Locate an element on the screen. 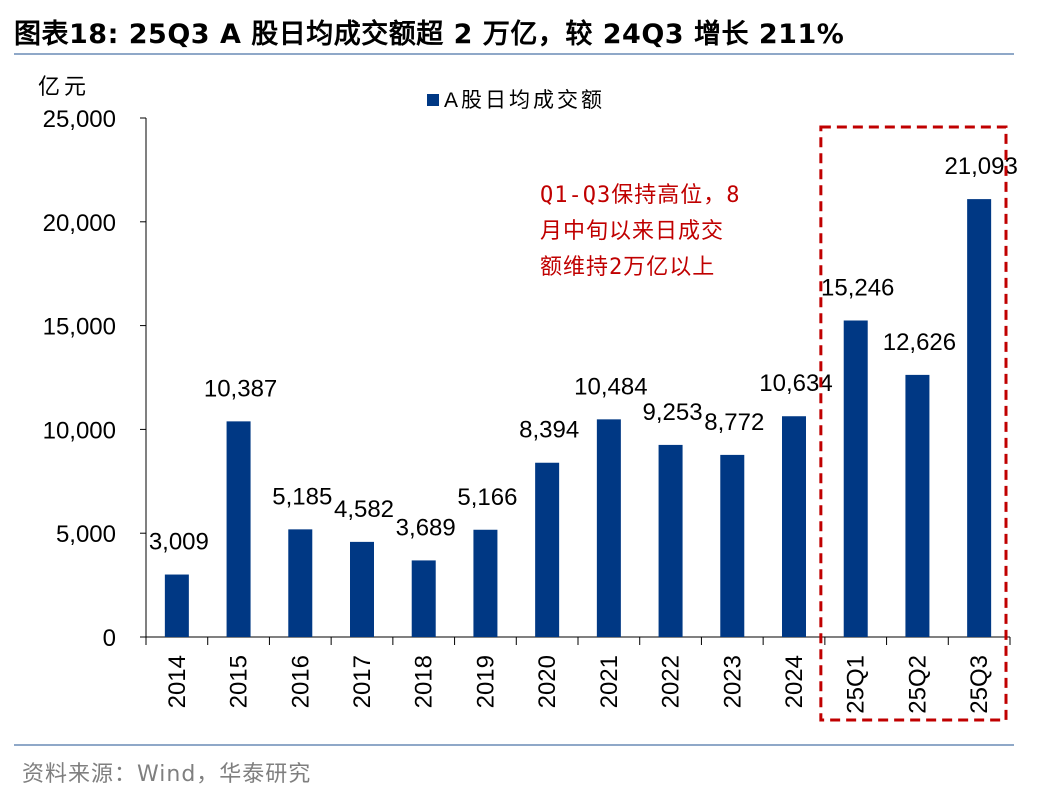 This screenshot has width=1048, height=792. y-tick-label: 0 is located at coordinates (109, 638).